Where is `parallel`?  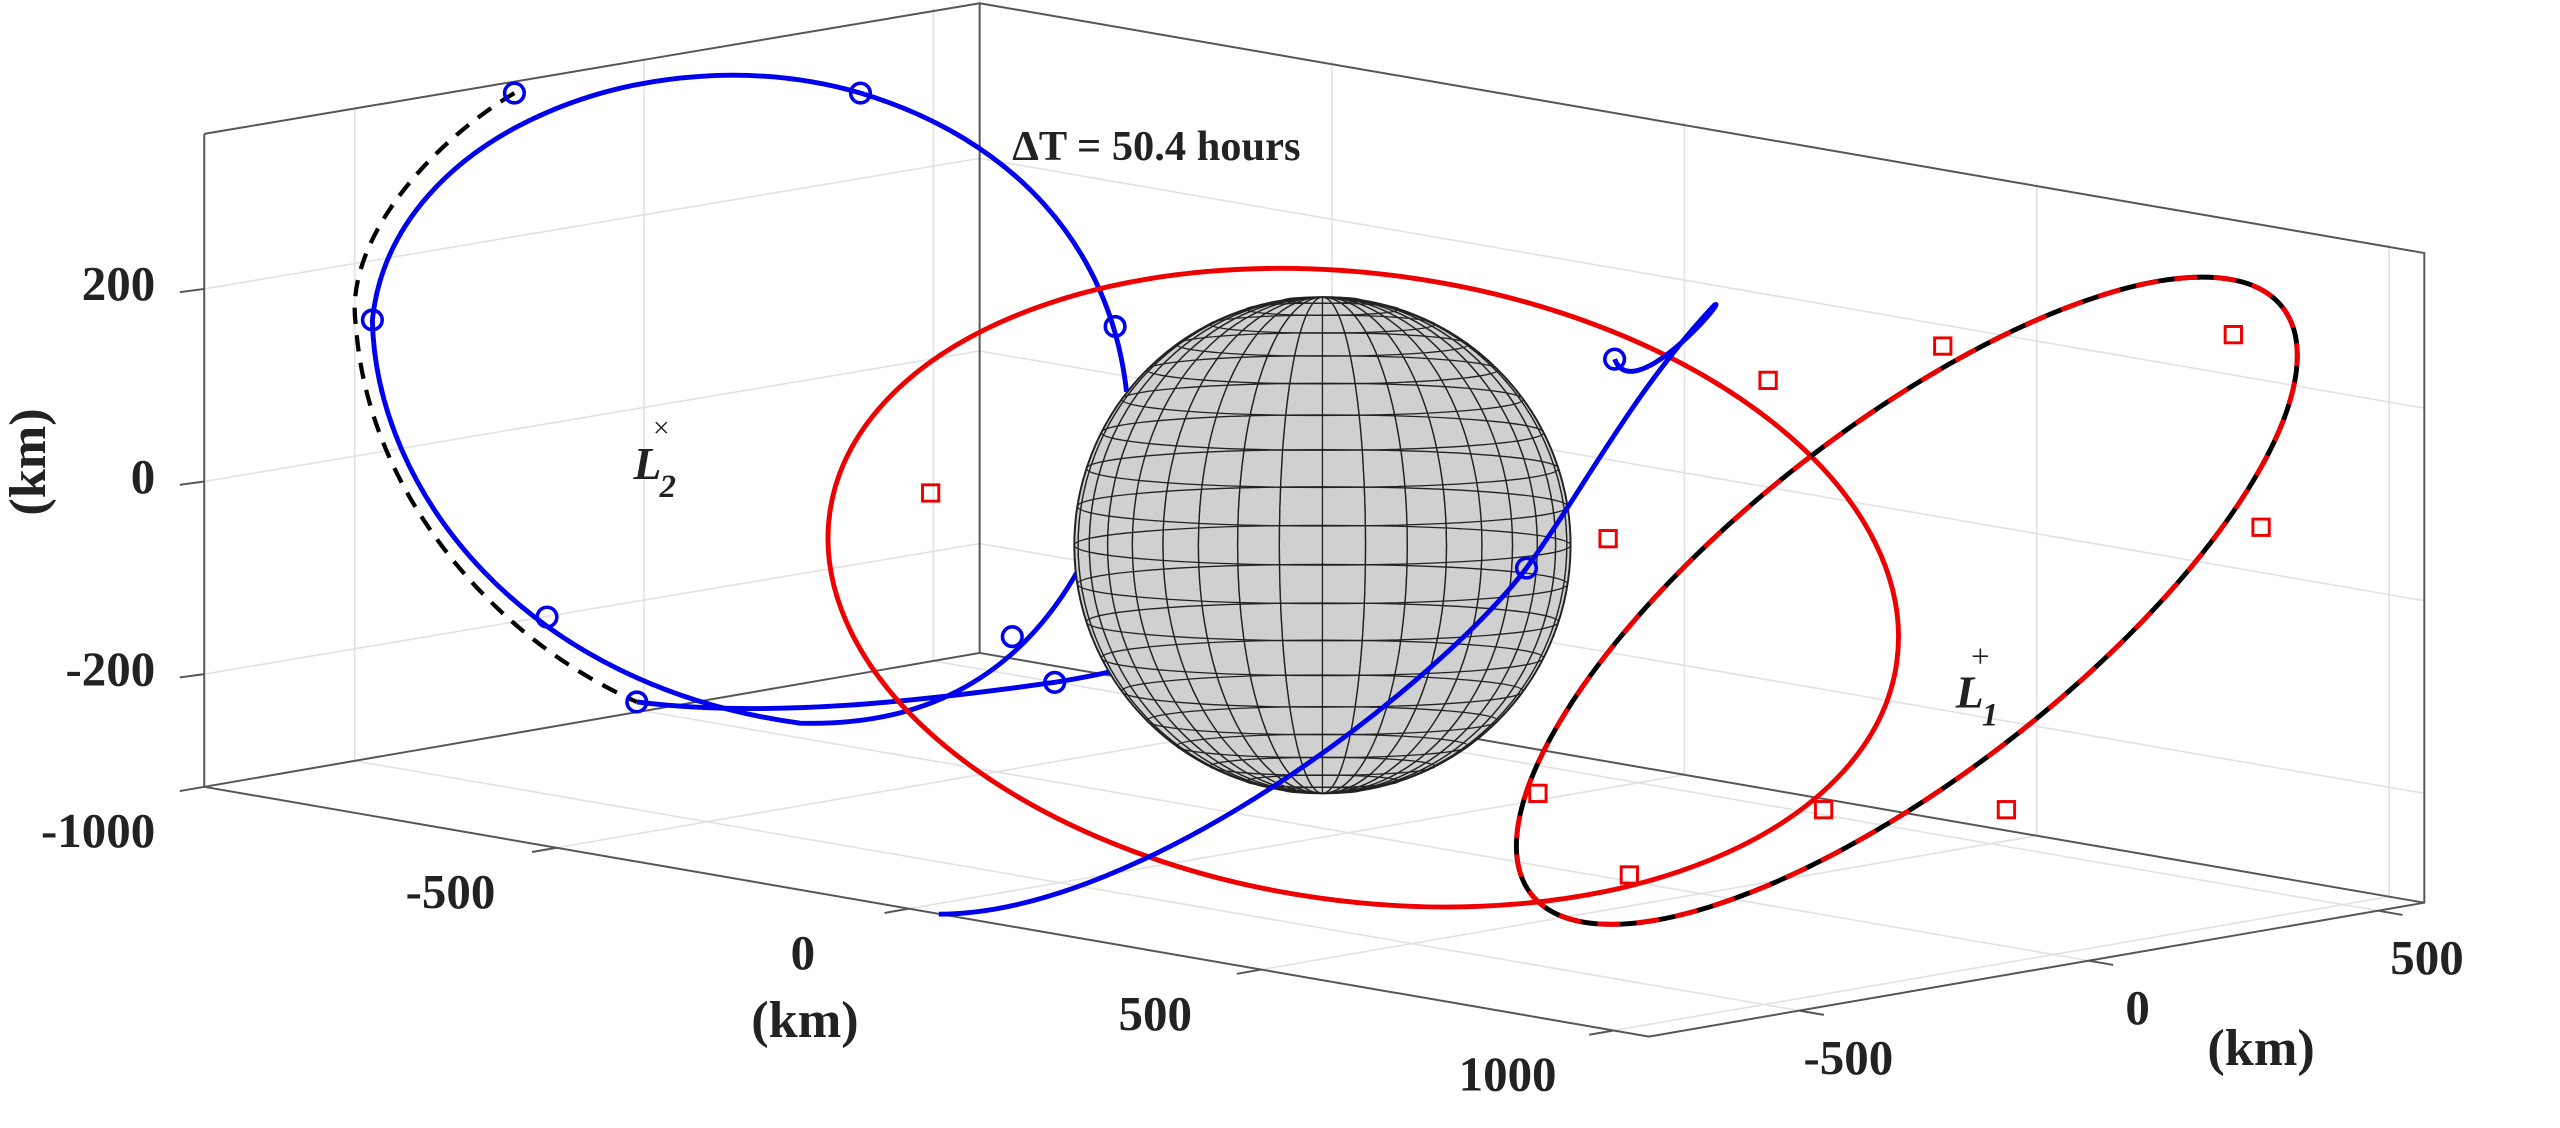
parallel is located at coordinates (1322, 300).